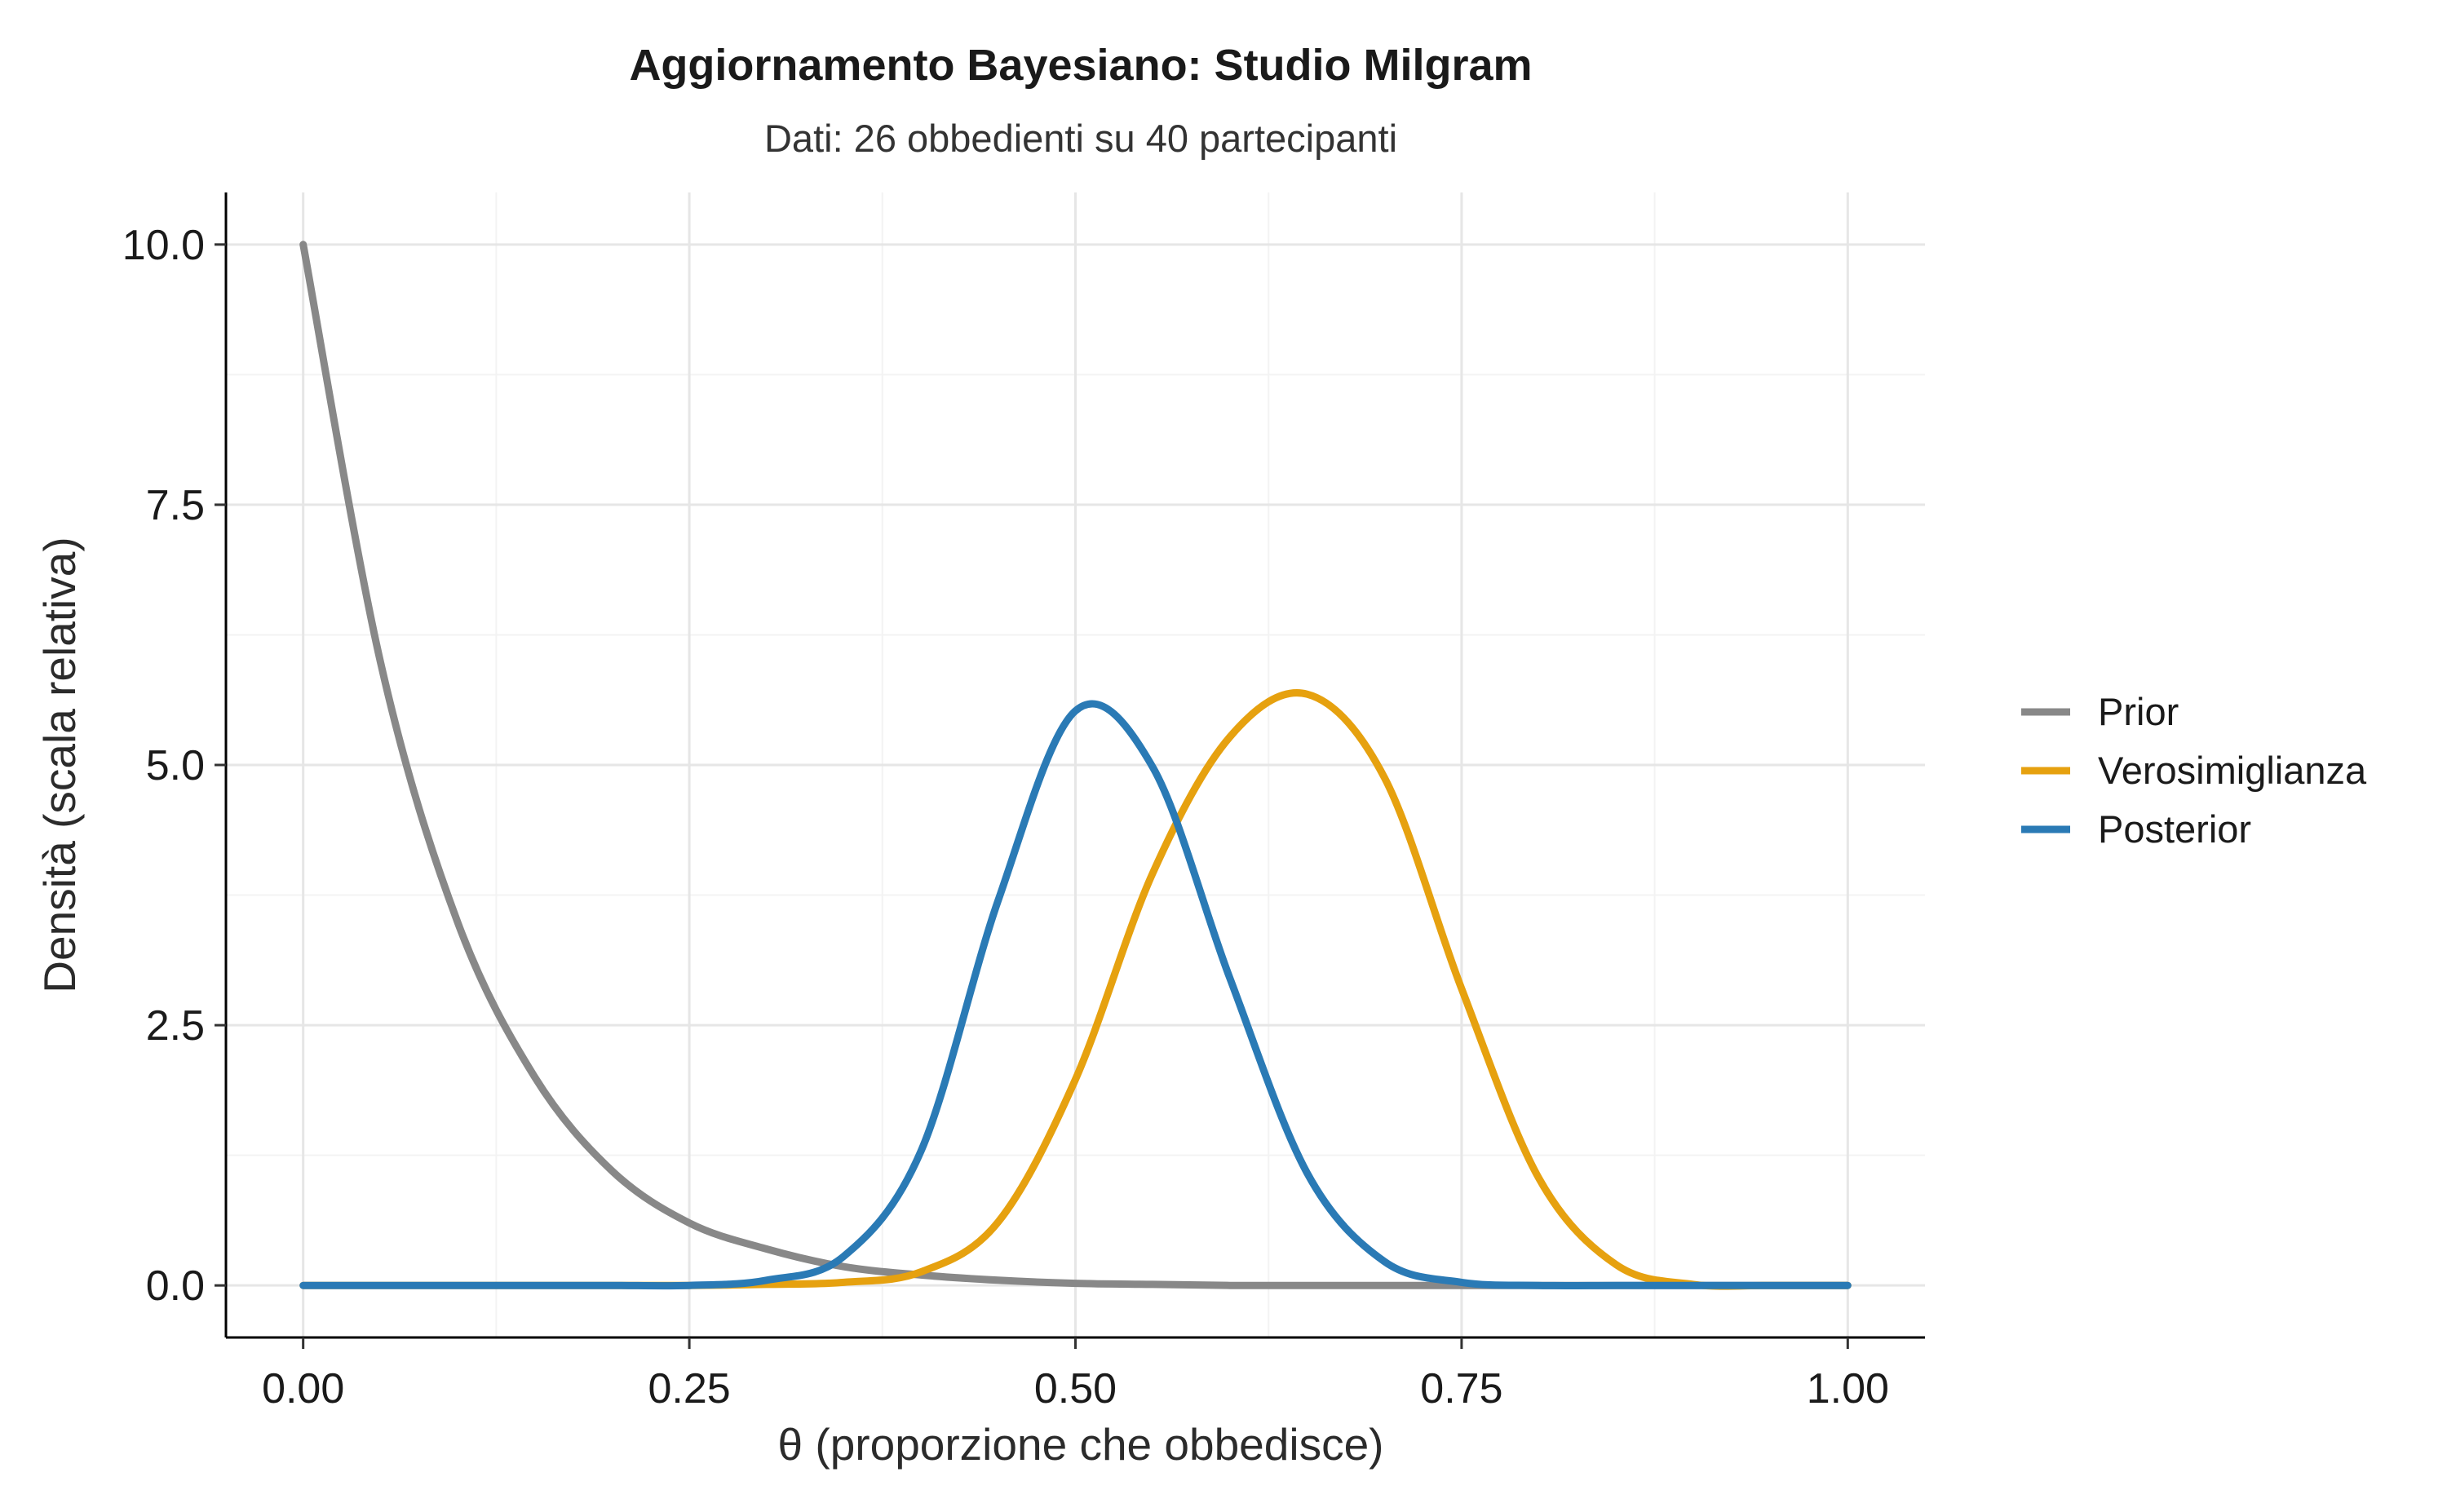 This screenshot has width=2447, height=1512. Describe the element at coordinates (163, 245) in the screenshot. I see `y-tick-label: 10.0` at that location.